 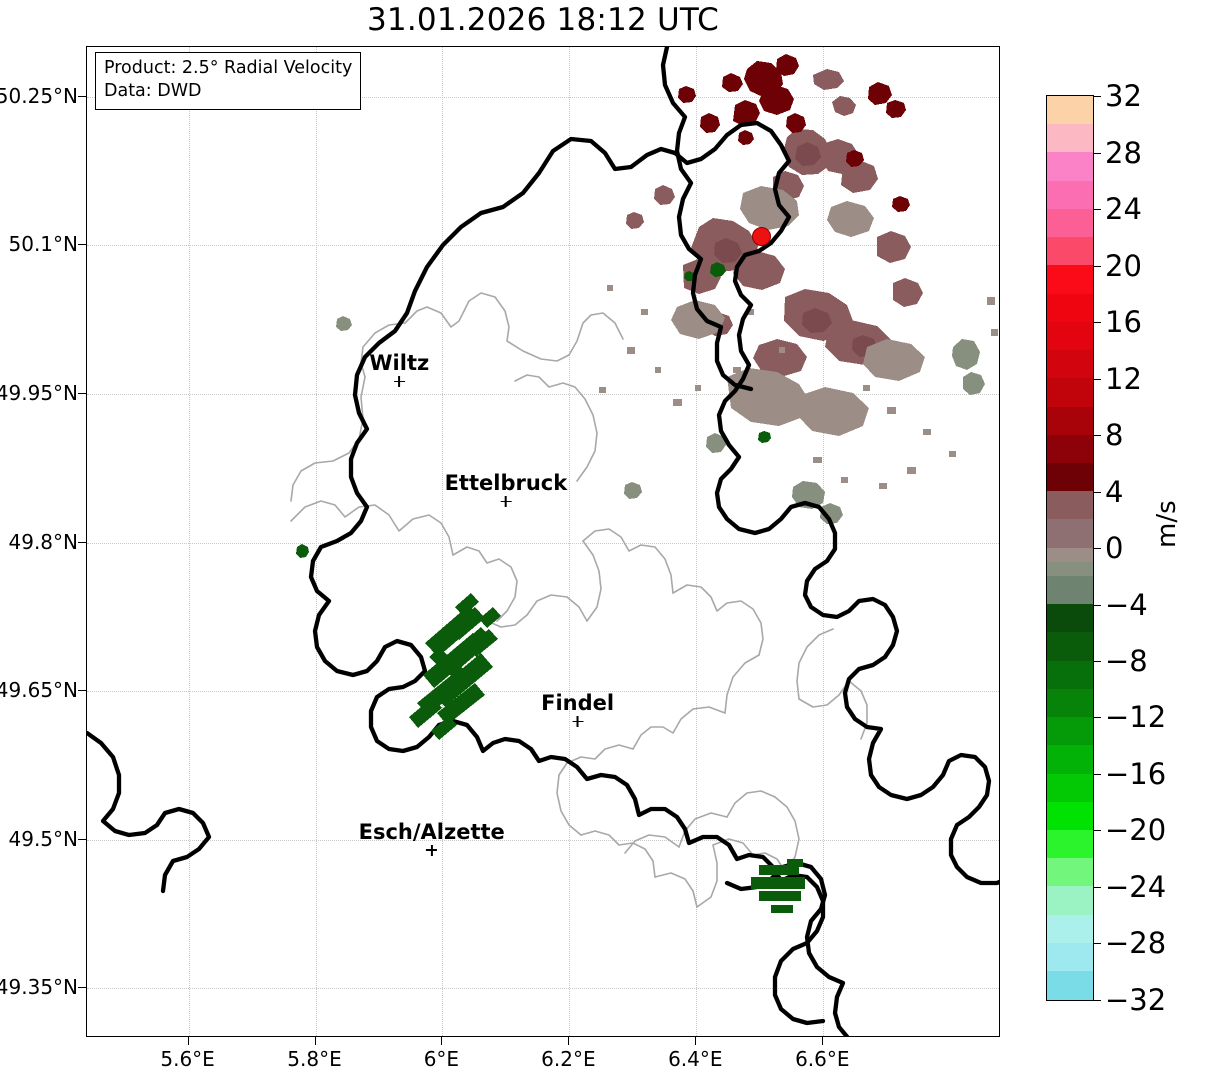 I want to click on colorbar-tick-label-15: −28, so click(x=1136, y=943).